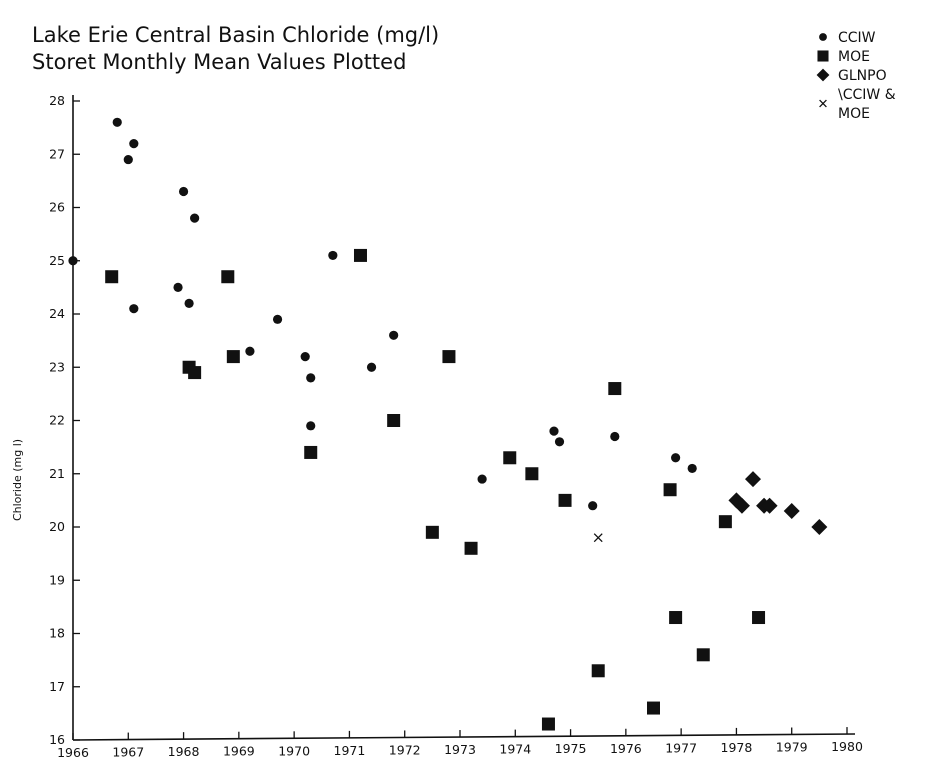 The image size is (937, 761). Describe the element at coordinates (73, 752) in the screenshot. I see `x-tick-label: 1966` at that location.